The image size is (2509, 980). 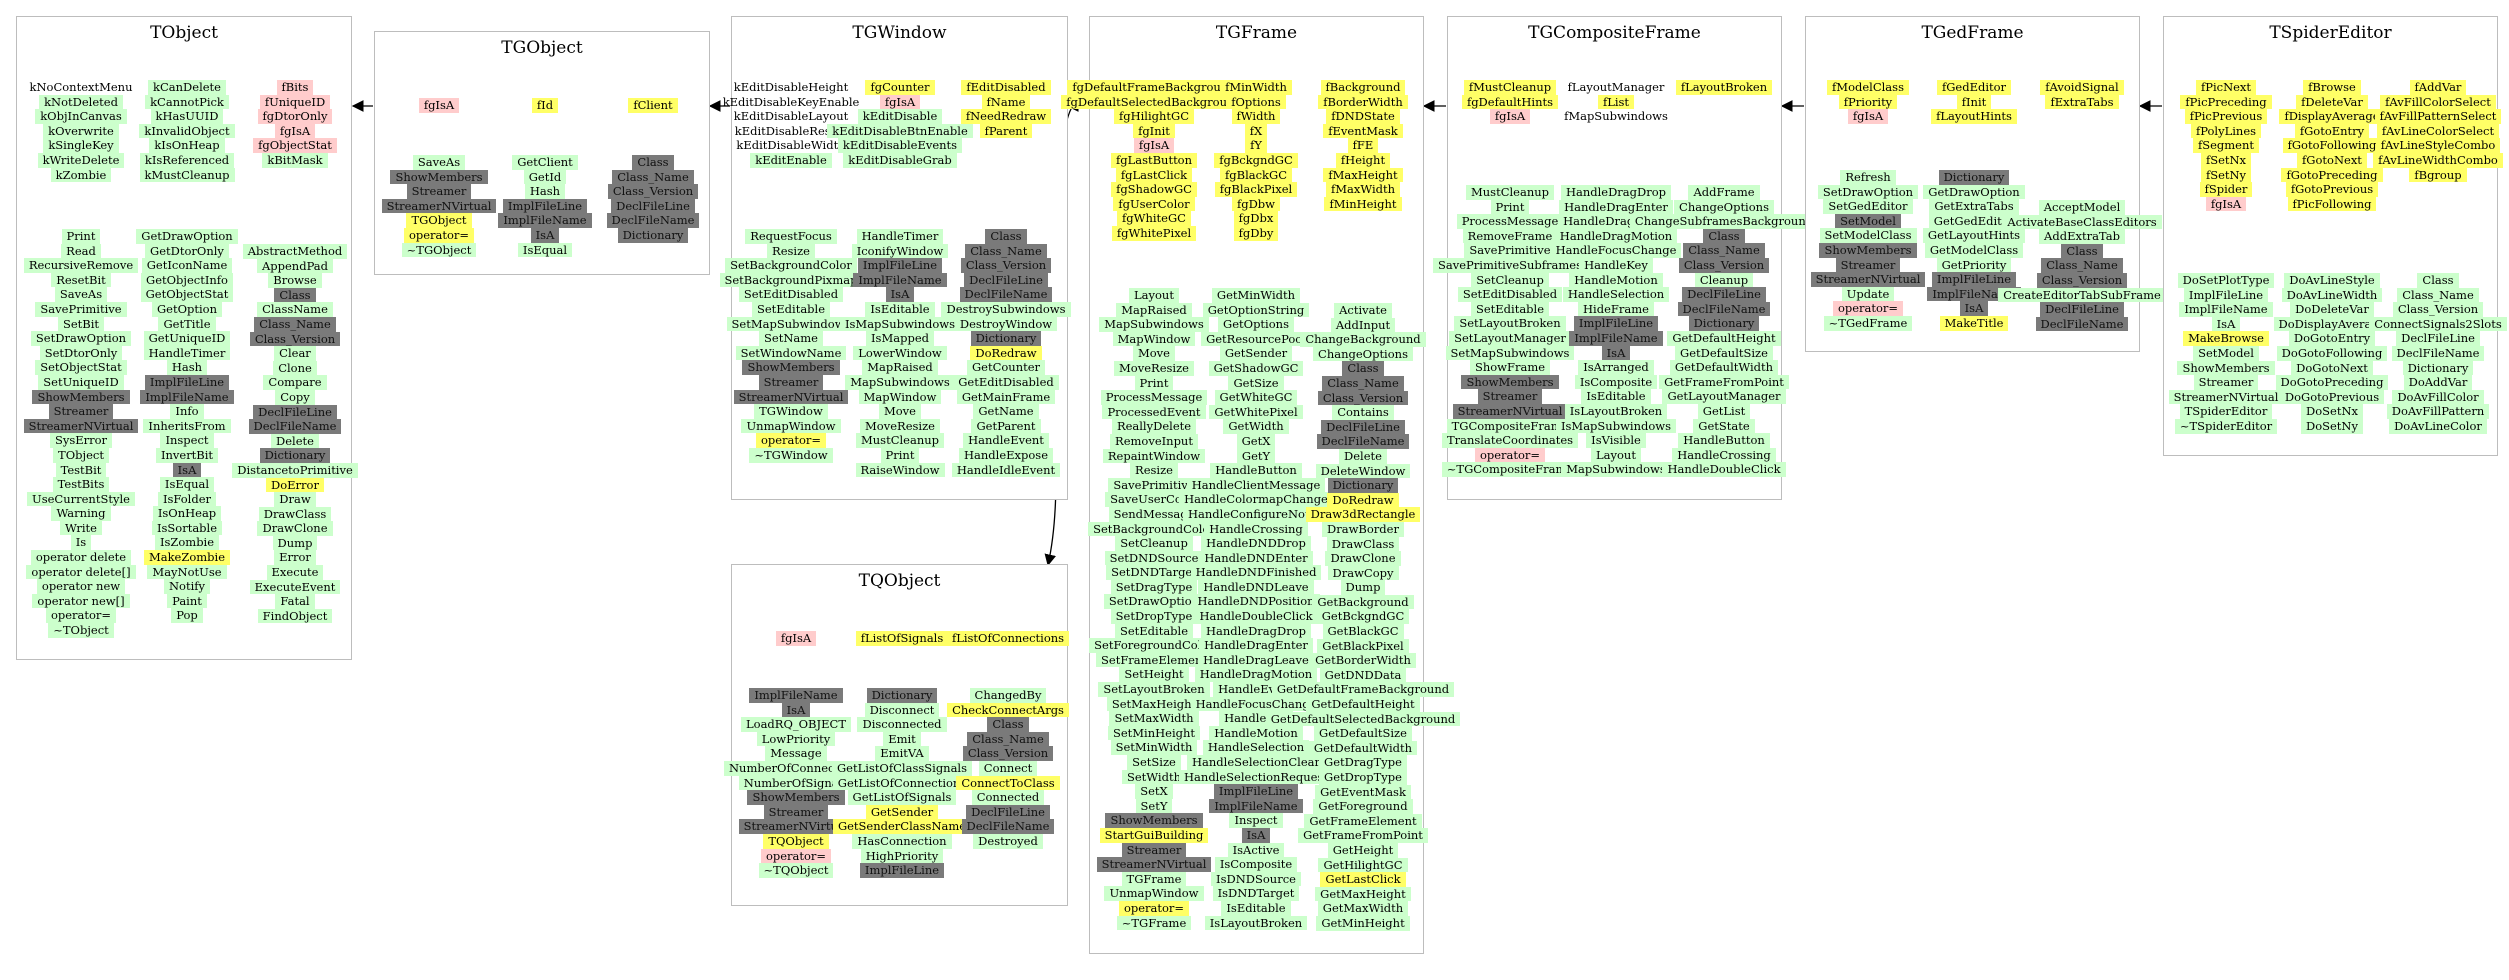 What do you see at coordinates (653, 105) in the screenshot?
I see `class-member: fClient` at bounding box center [653, 105].